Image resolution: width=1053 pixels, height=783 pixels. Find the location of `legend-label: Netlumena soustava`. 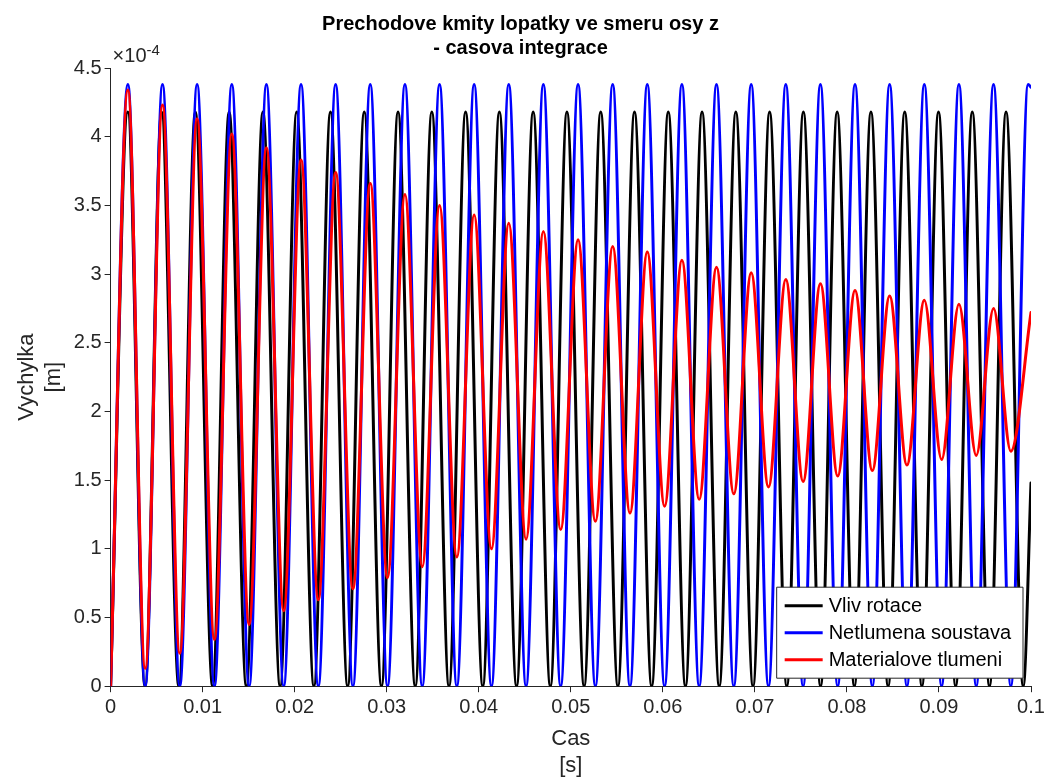

legend-label: Netlumena soustava is located at coordinates (920, 632).